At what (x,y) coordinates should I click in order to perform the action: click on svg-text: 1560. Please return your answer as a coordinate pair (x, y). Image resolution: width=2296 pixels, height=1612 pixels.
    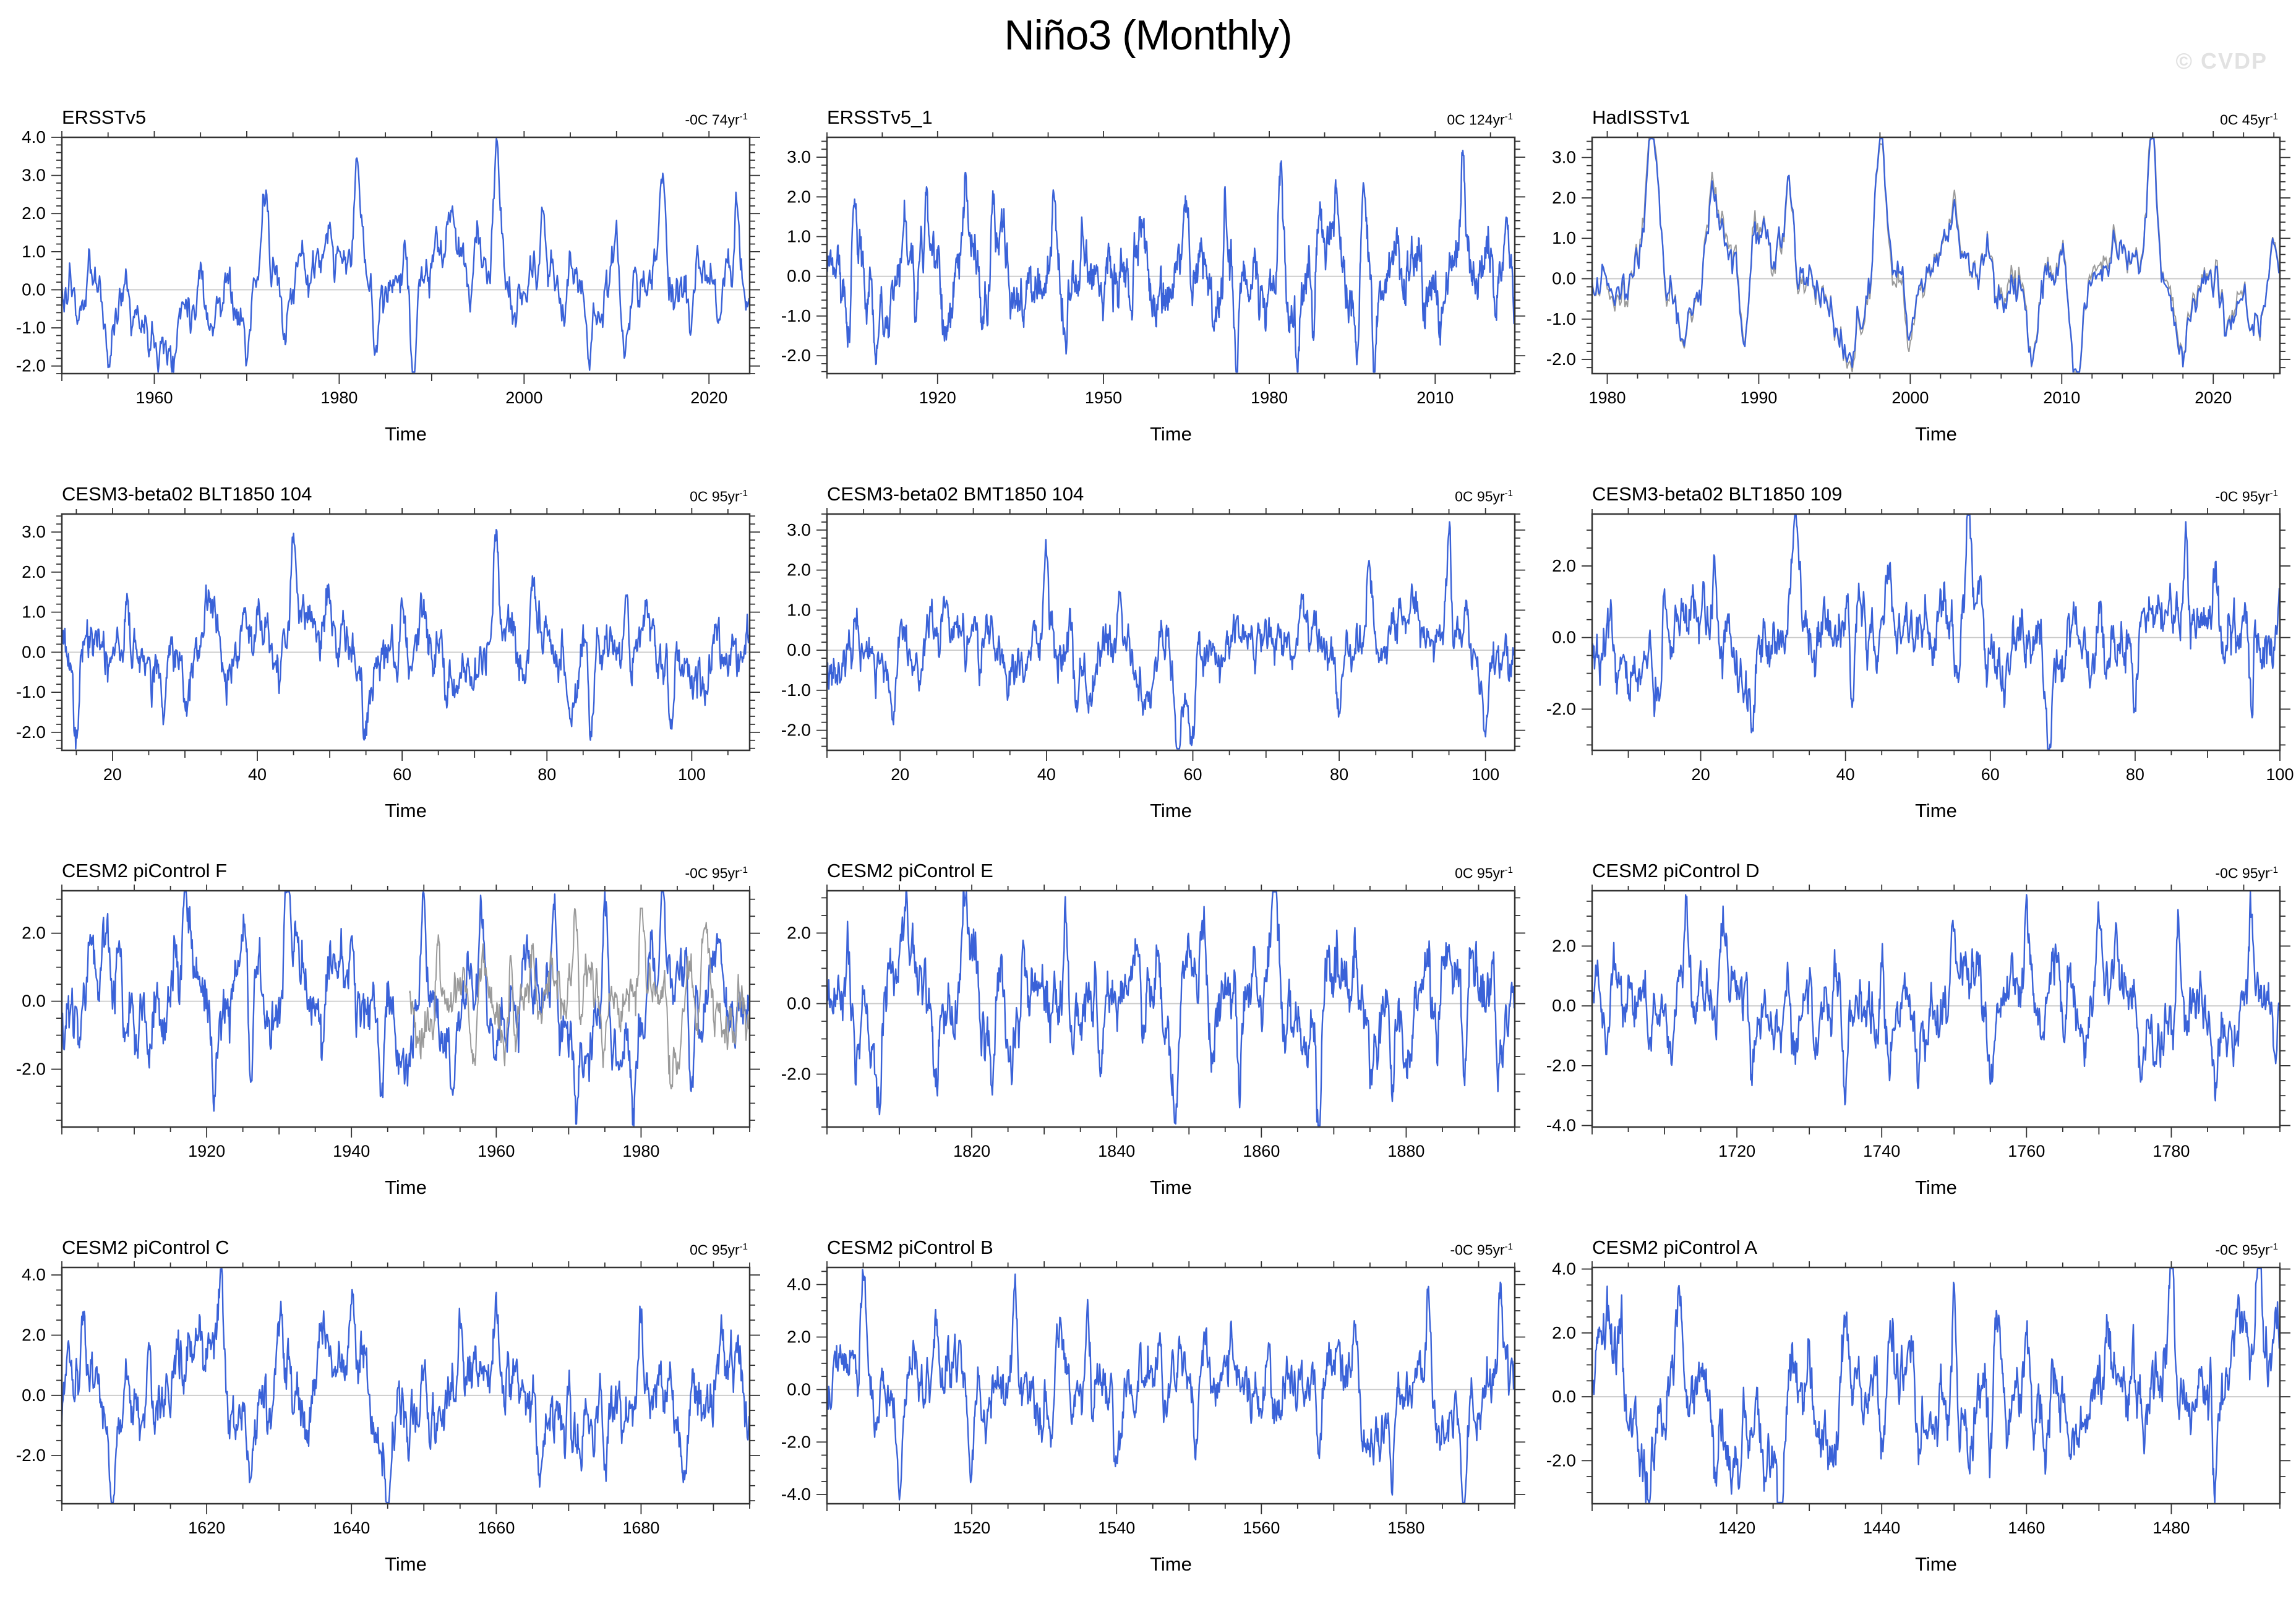
    Looking at the image, I should click on (1261, 1528).